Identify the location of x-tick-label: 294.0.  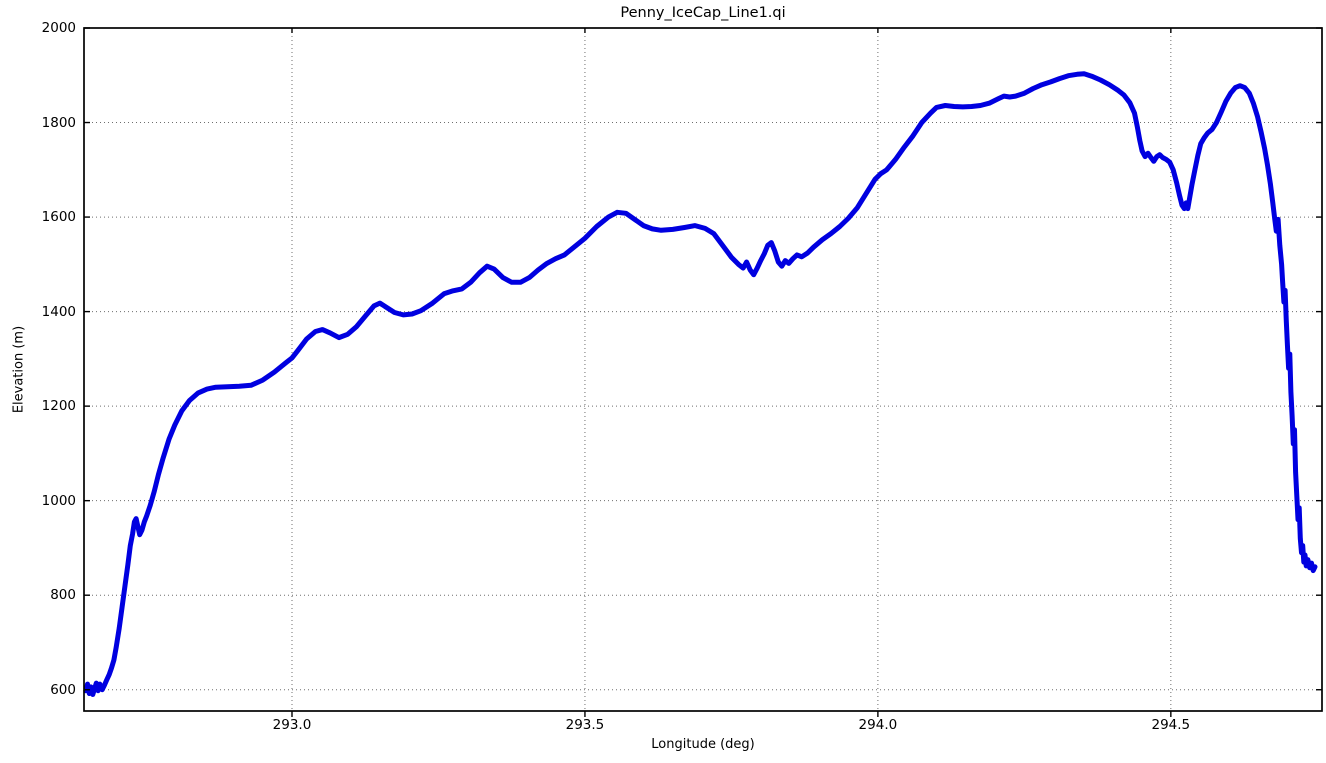
(878, 725).